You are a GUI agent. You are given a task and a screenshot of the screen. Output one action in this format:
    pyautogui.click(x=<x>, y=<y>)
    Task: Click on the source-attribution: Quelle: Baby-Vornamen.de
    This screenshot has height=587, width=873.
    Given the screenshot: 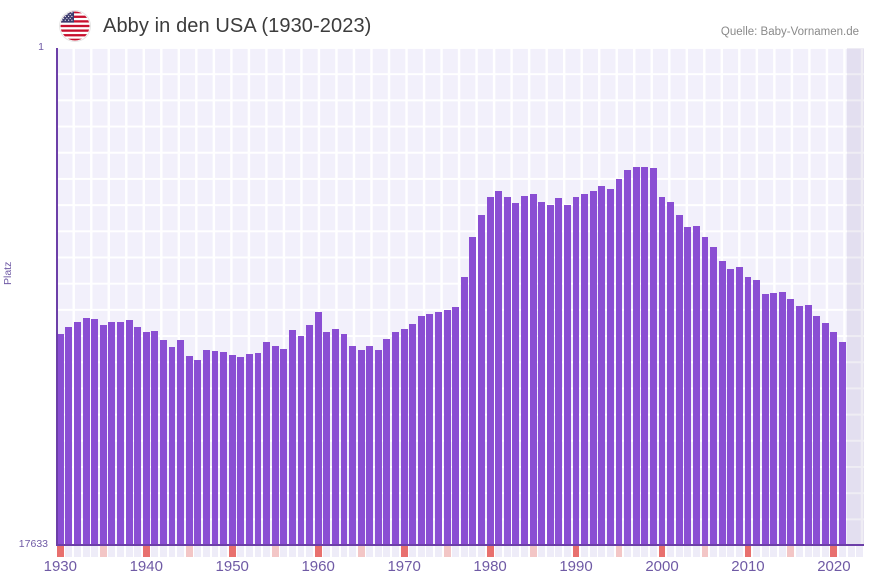 What is the action you would take?
    pyautogui.click(x=789, y=32)
    